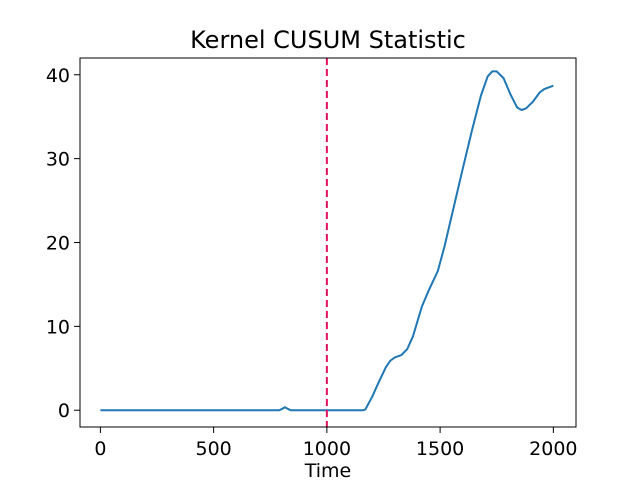 This screenshot has width=640, height=480. I want to click on x-axis-label: Time, so click(328, 470).